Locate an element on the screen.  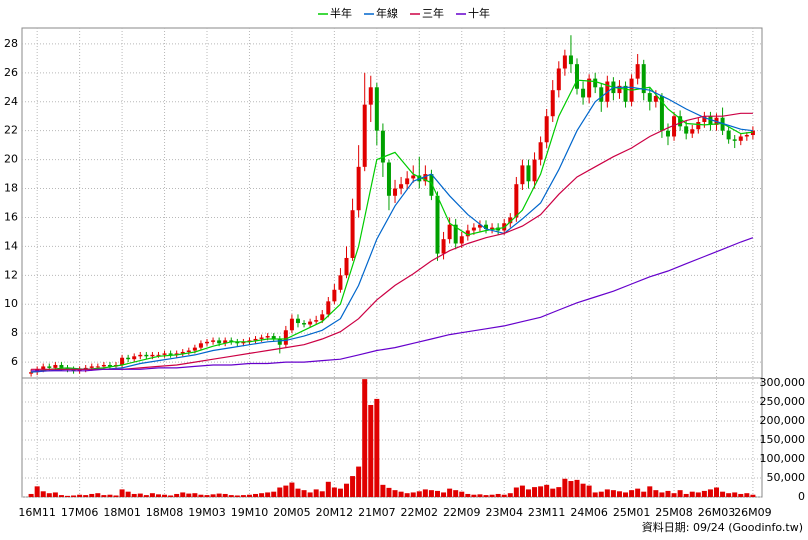
y-tick-label: 28 is located at coordinates (11, 43).